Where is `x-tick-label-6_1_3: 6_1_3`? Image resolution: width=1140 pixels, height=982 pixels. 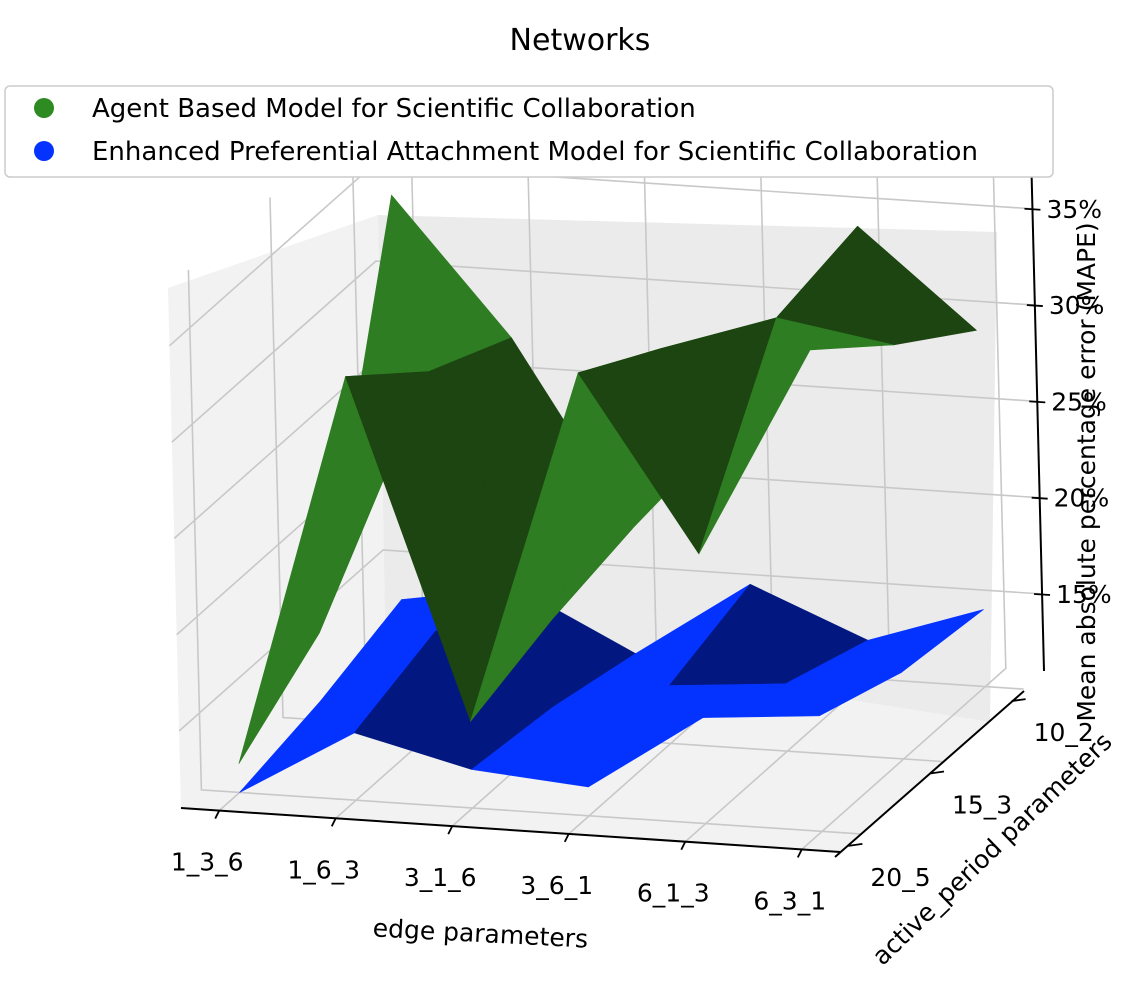 x-tick-label-6_1_3: 6_1_3 is located at coordinates (673, 893).